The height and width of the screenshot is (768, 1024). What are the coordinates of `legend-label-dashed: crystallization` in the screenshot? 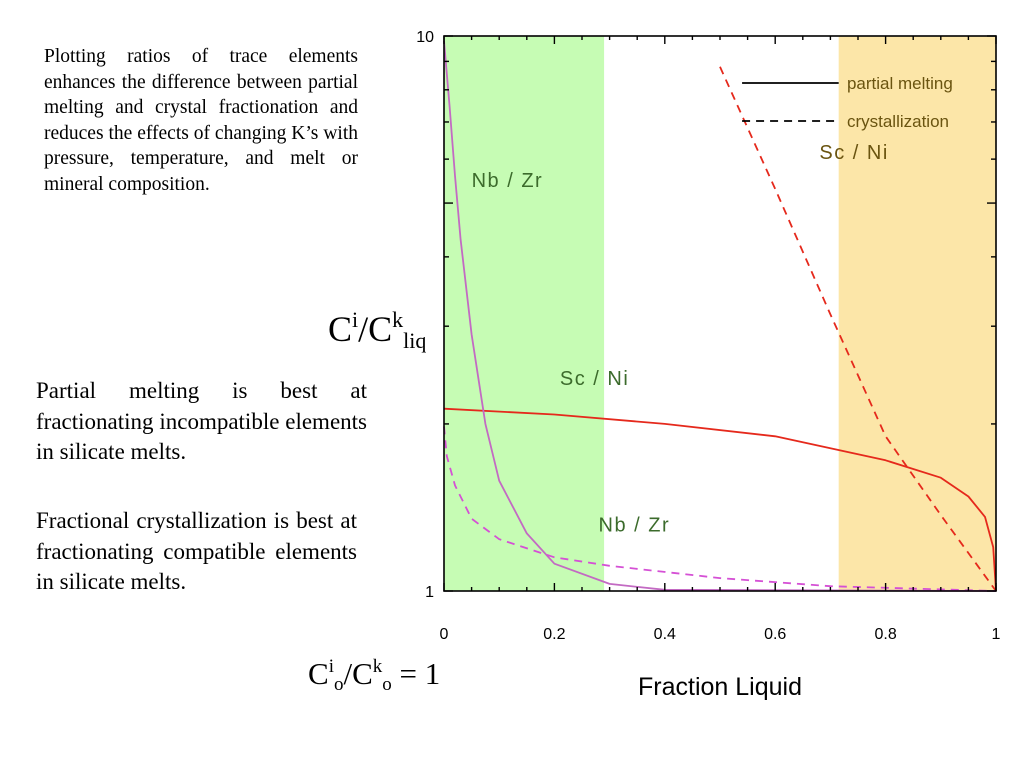 It's located at (898, 121).